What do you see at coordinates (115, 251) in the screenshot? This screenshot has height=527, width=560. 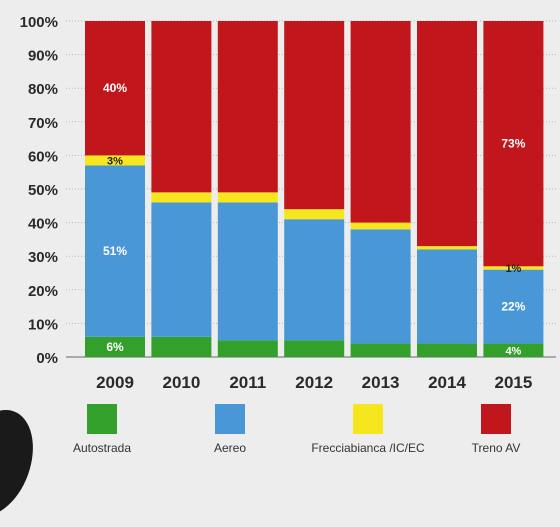 I see `data-label: 51%` at bounding box center [115, 251].